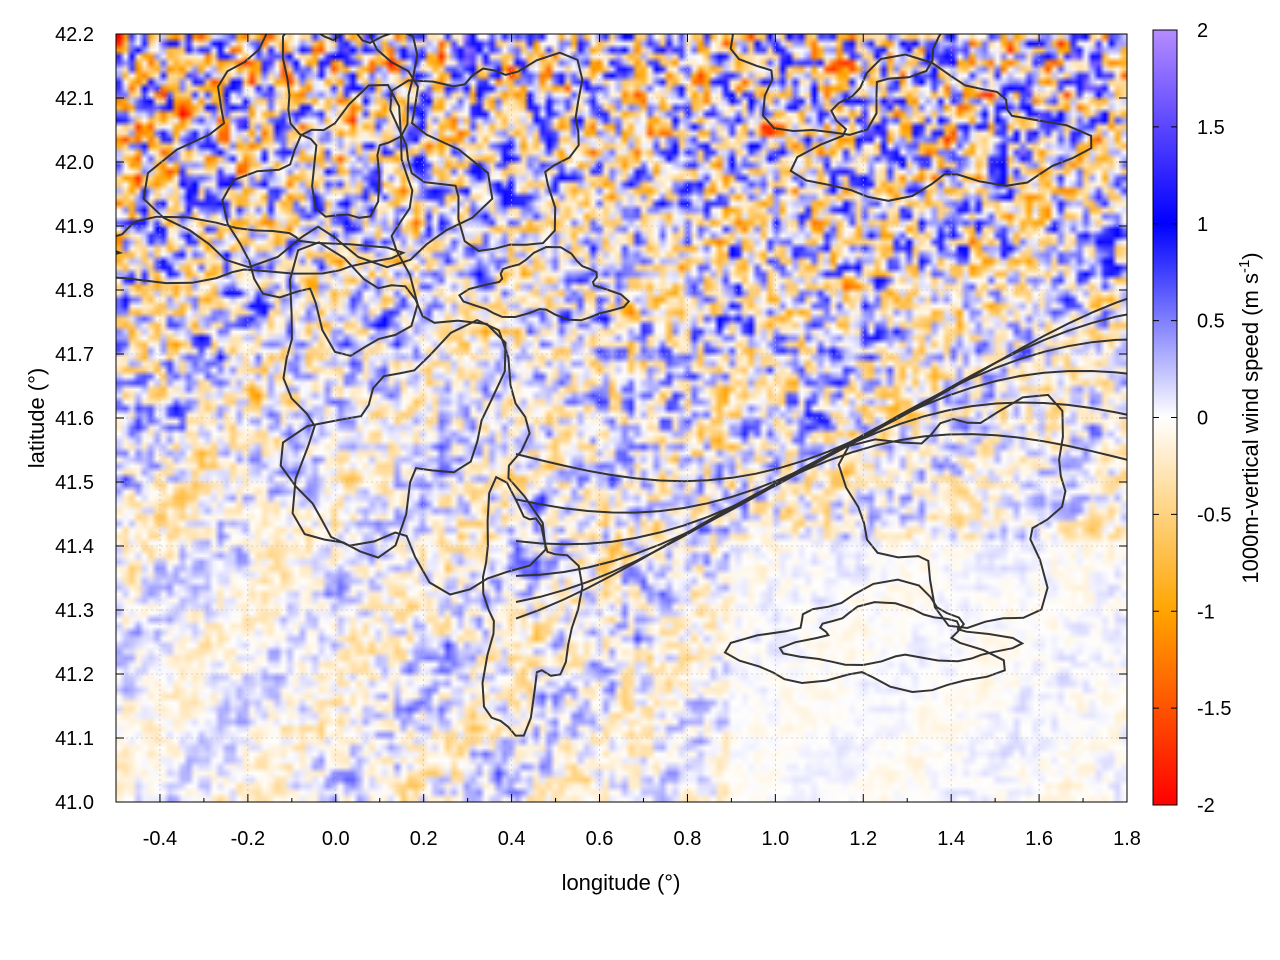 Image resolution: width=1280 pixels, height=960 pixels. What do you see at coordinates (160, 839) in the screenshot?
I see `x-tick-label: -0.4` at bounding box center [160, 839].